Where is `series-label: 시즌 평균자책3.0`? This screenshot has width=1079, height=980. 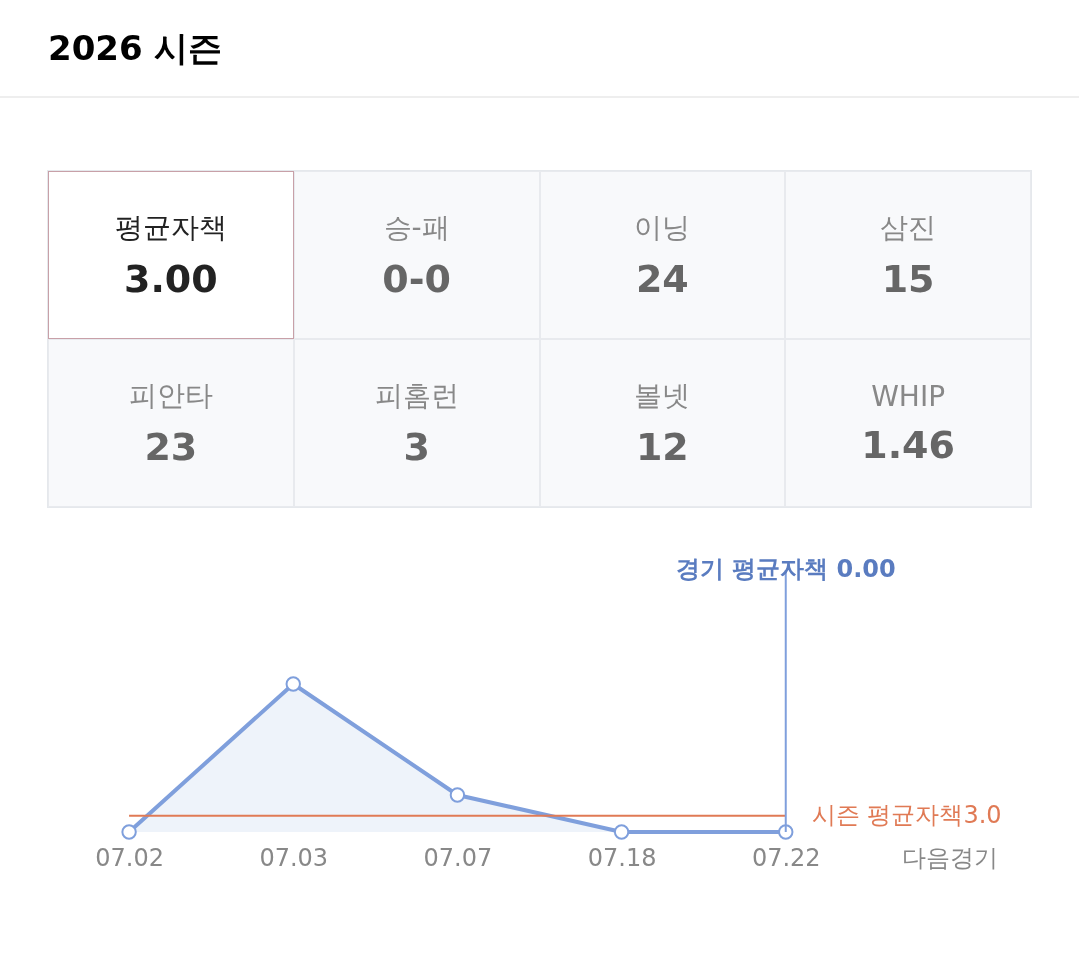
series-label: 시즌 평균자책3.0 is located at coordinates (906, 814).